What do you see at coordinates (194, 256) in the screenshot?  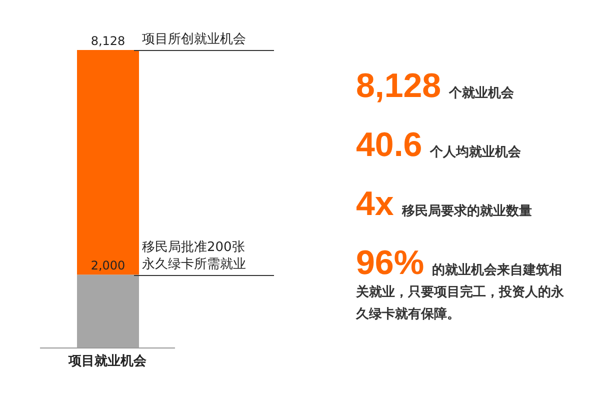 I see `text: 移民局批准200张永久绿卡所需就业` at bounding box center [194, 256].